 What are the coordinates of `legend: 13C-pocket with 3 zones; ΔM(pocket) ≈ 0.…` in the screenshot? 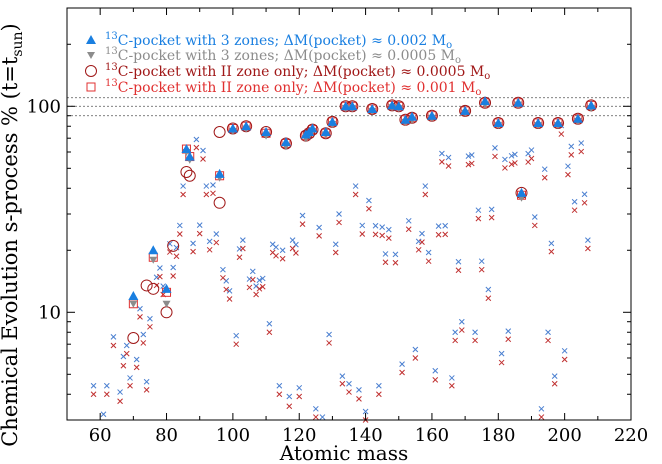 It's located at (287, 64).